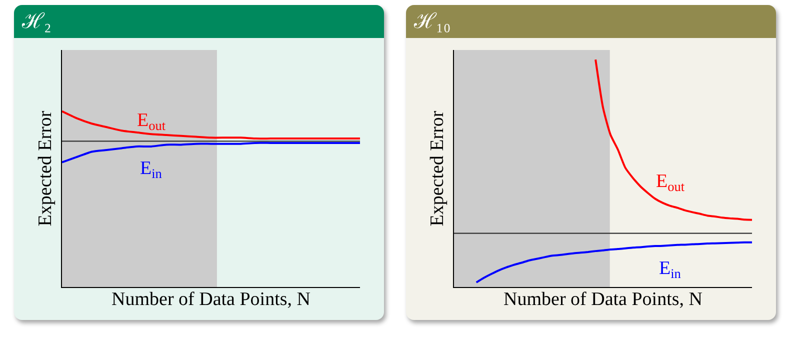 Image resolution: width=788 pixels, height=338 pixels. Describe the element at coordinates (591, 21) in the screenshot. I see `chart-title: ℋ₁₀` at that location.